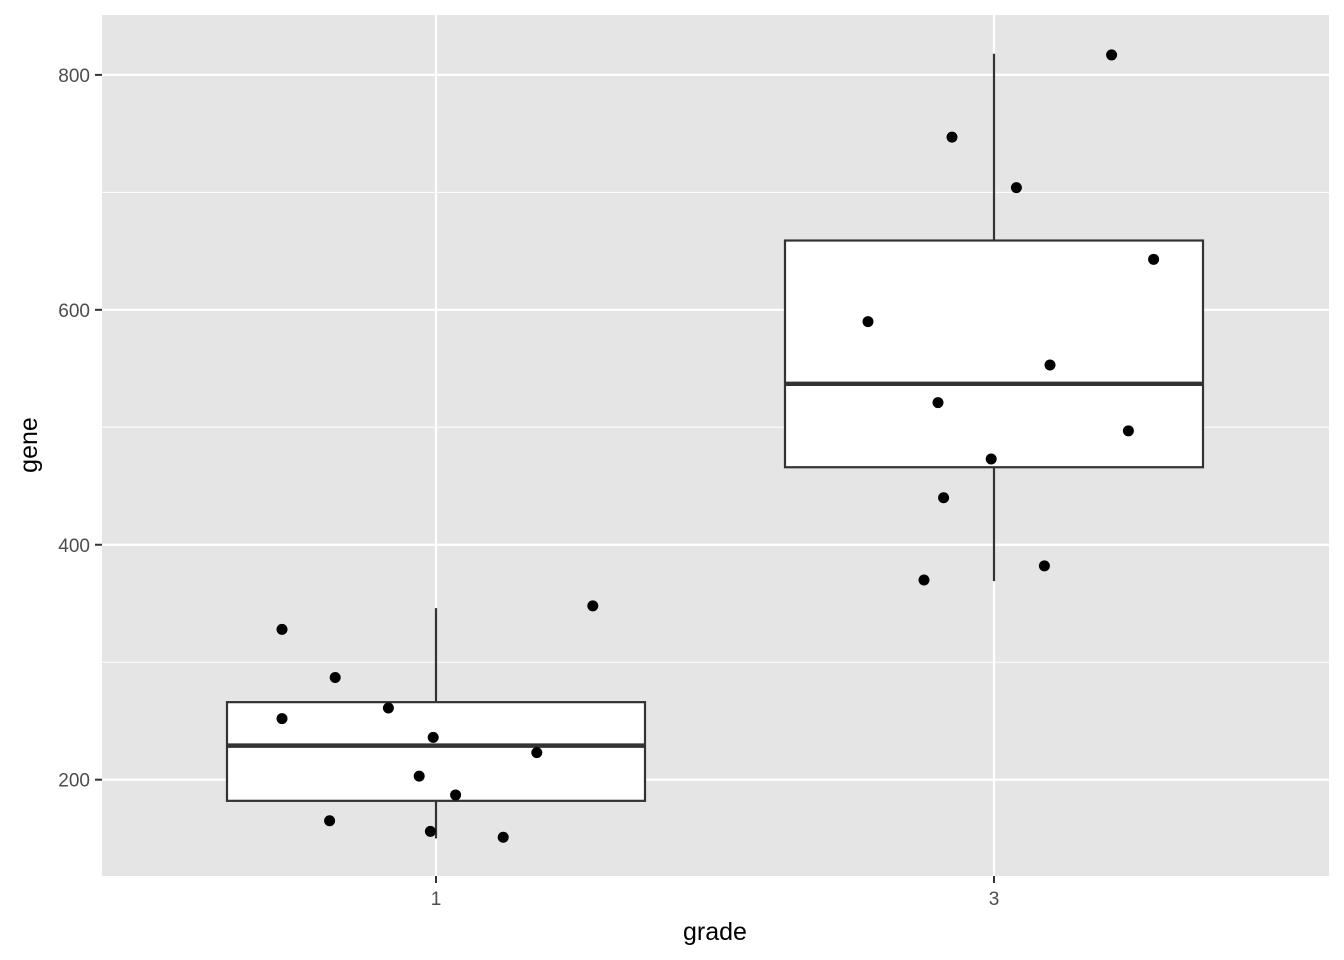 This screenshot has height=960, width=1344. What do you see at coordinates (74, 311) in the screenshot?
I see `y-tick-label: 600` at bounding box center [74, 311].